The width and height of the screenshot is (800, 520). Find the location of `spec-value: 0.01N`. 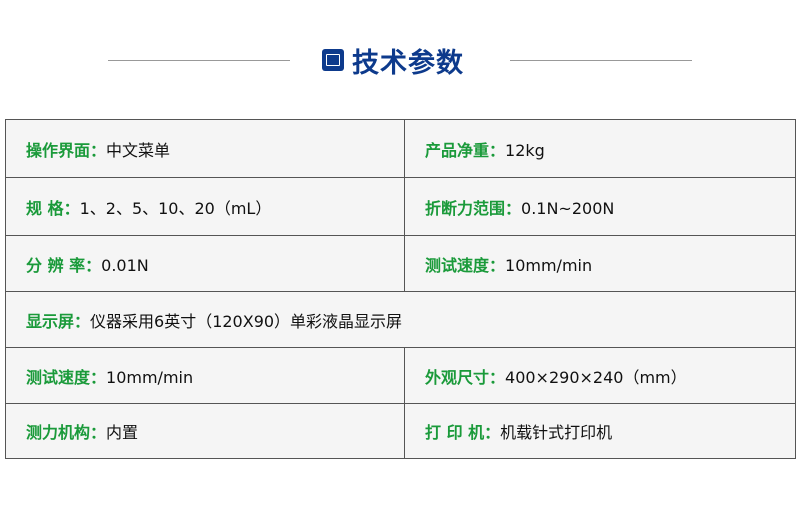

spec-value: 0.01N is located at coordinates (125, 265).